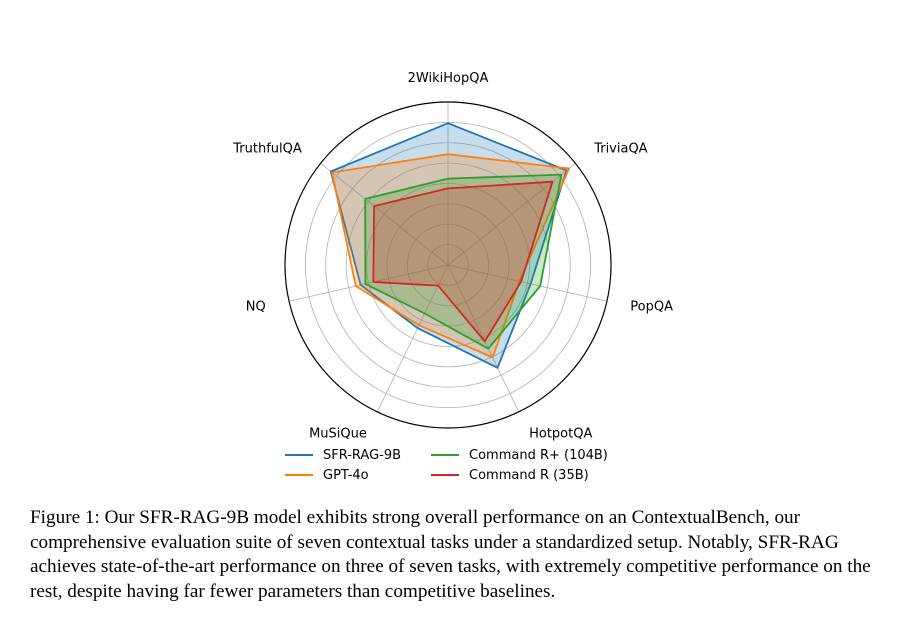 The height and width of the screenshot is (629, 904). Describe the element at coordinates (445, 475) in the screenshot. I see `legend-line-command-r` at that location.